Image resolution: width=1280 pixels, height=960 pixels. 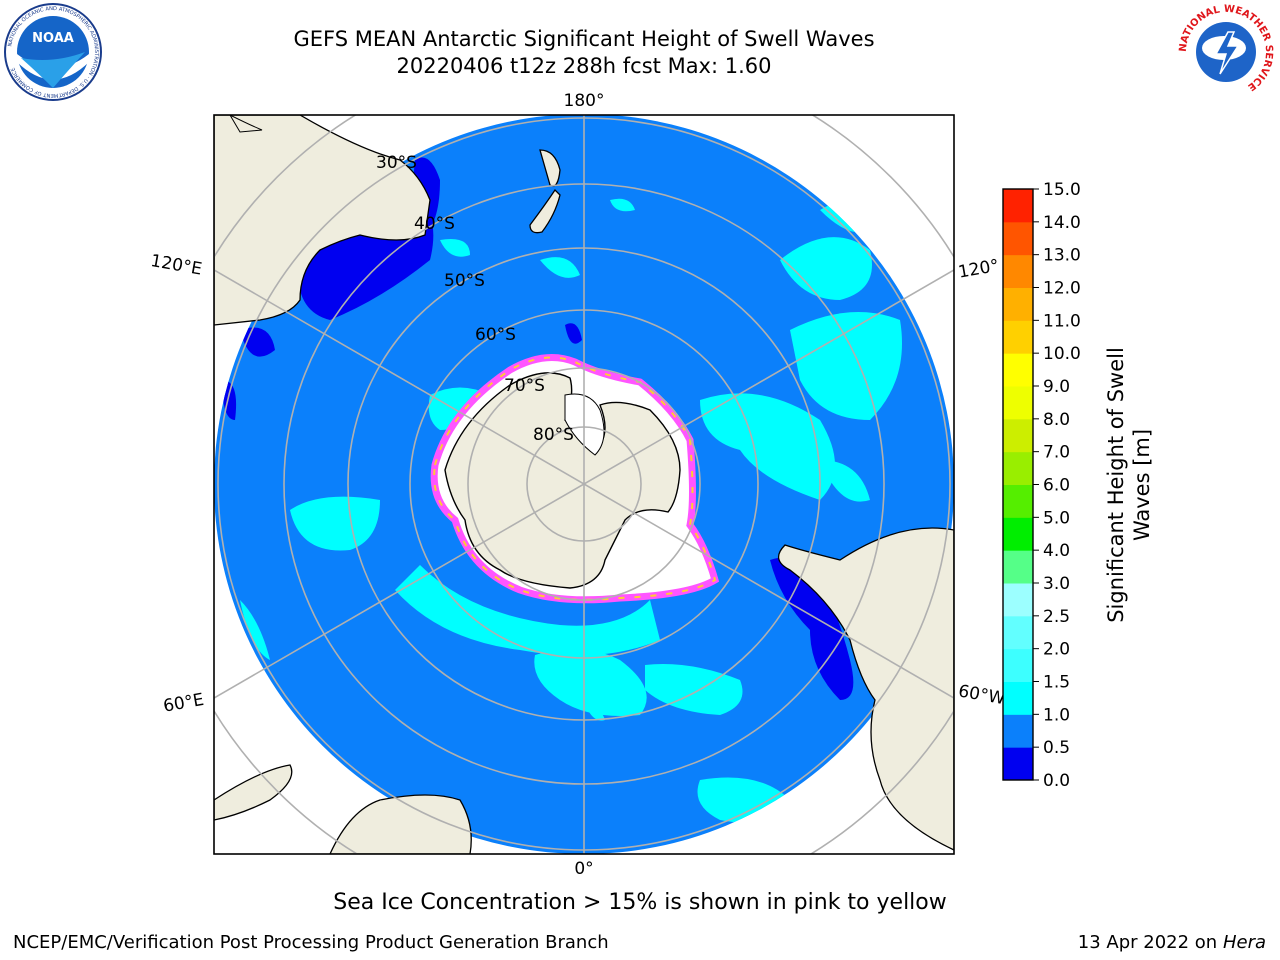 What do you see at coordinates (1244, 942) in the screenshot?
I see `machine-name: Hera` at bounding box center [1244, 942].